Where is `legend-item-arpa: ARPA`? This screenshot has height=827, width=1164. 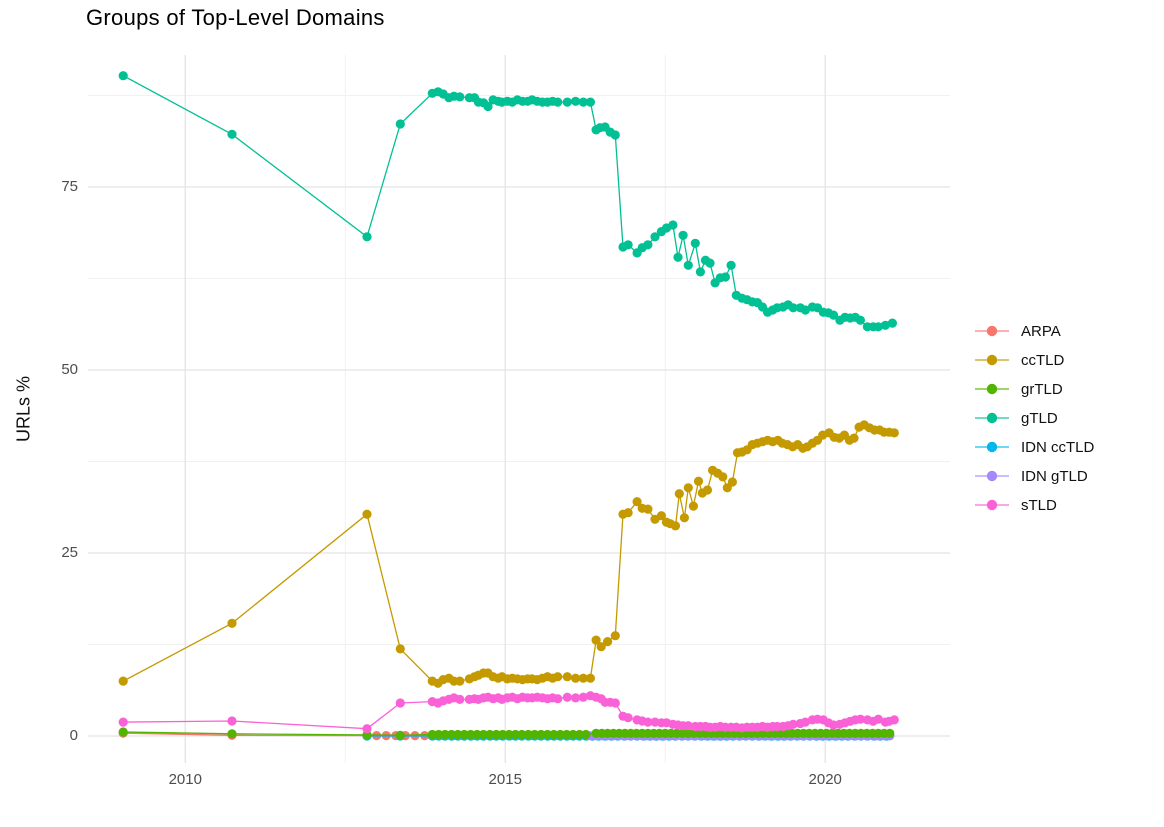 legend-item-arpa: ARPA is located at coordinates (1034, 331).